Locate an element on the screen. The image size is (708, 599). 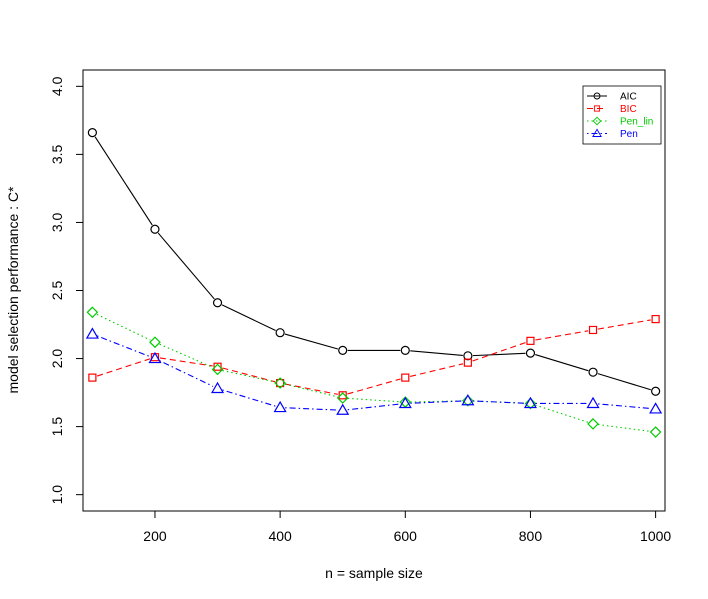
x-tick-label: 400 is located at coordinates (280, 536).